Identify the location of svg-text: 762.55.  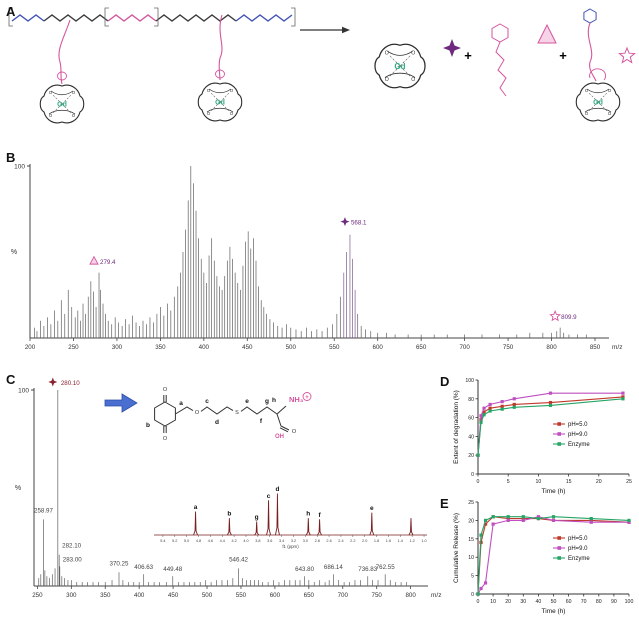
(385, 567).